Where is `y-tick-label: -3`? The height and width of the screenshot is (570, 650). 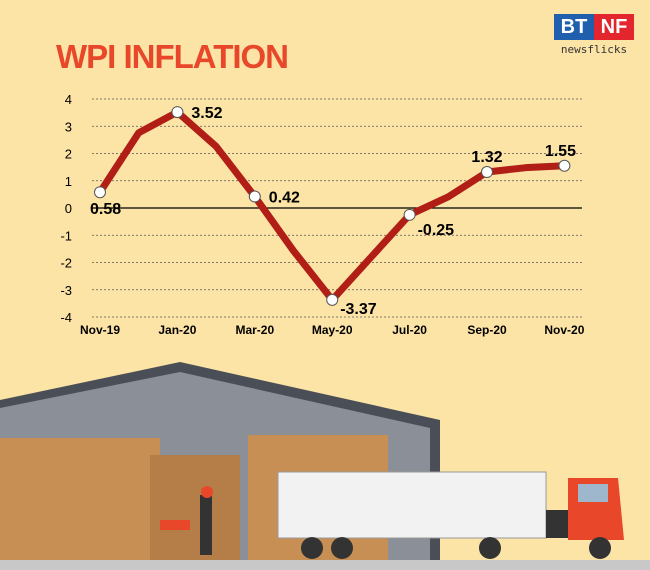
y-tick-label: -3 is located at coordinates (66, 290).